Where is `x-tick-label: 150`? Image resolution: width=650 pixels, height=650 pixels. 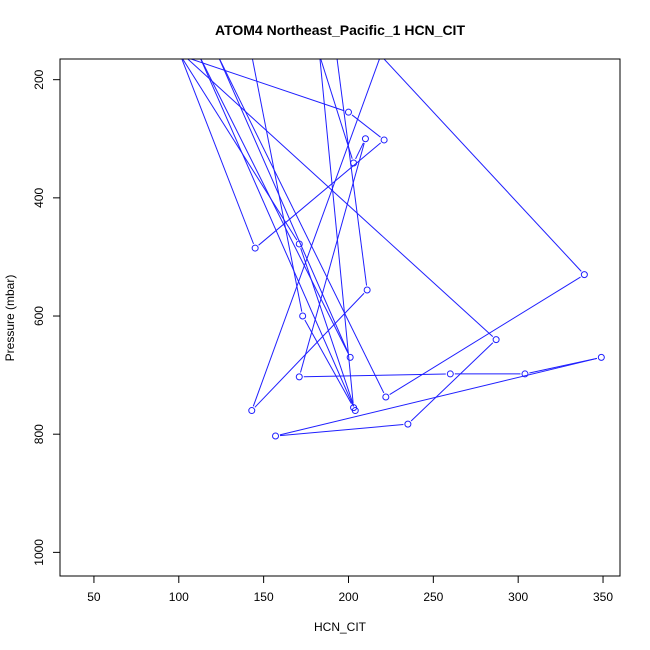
x-tick-label: 150 is located at coordinates (264, 597).